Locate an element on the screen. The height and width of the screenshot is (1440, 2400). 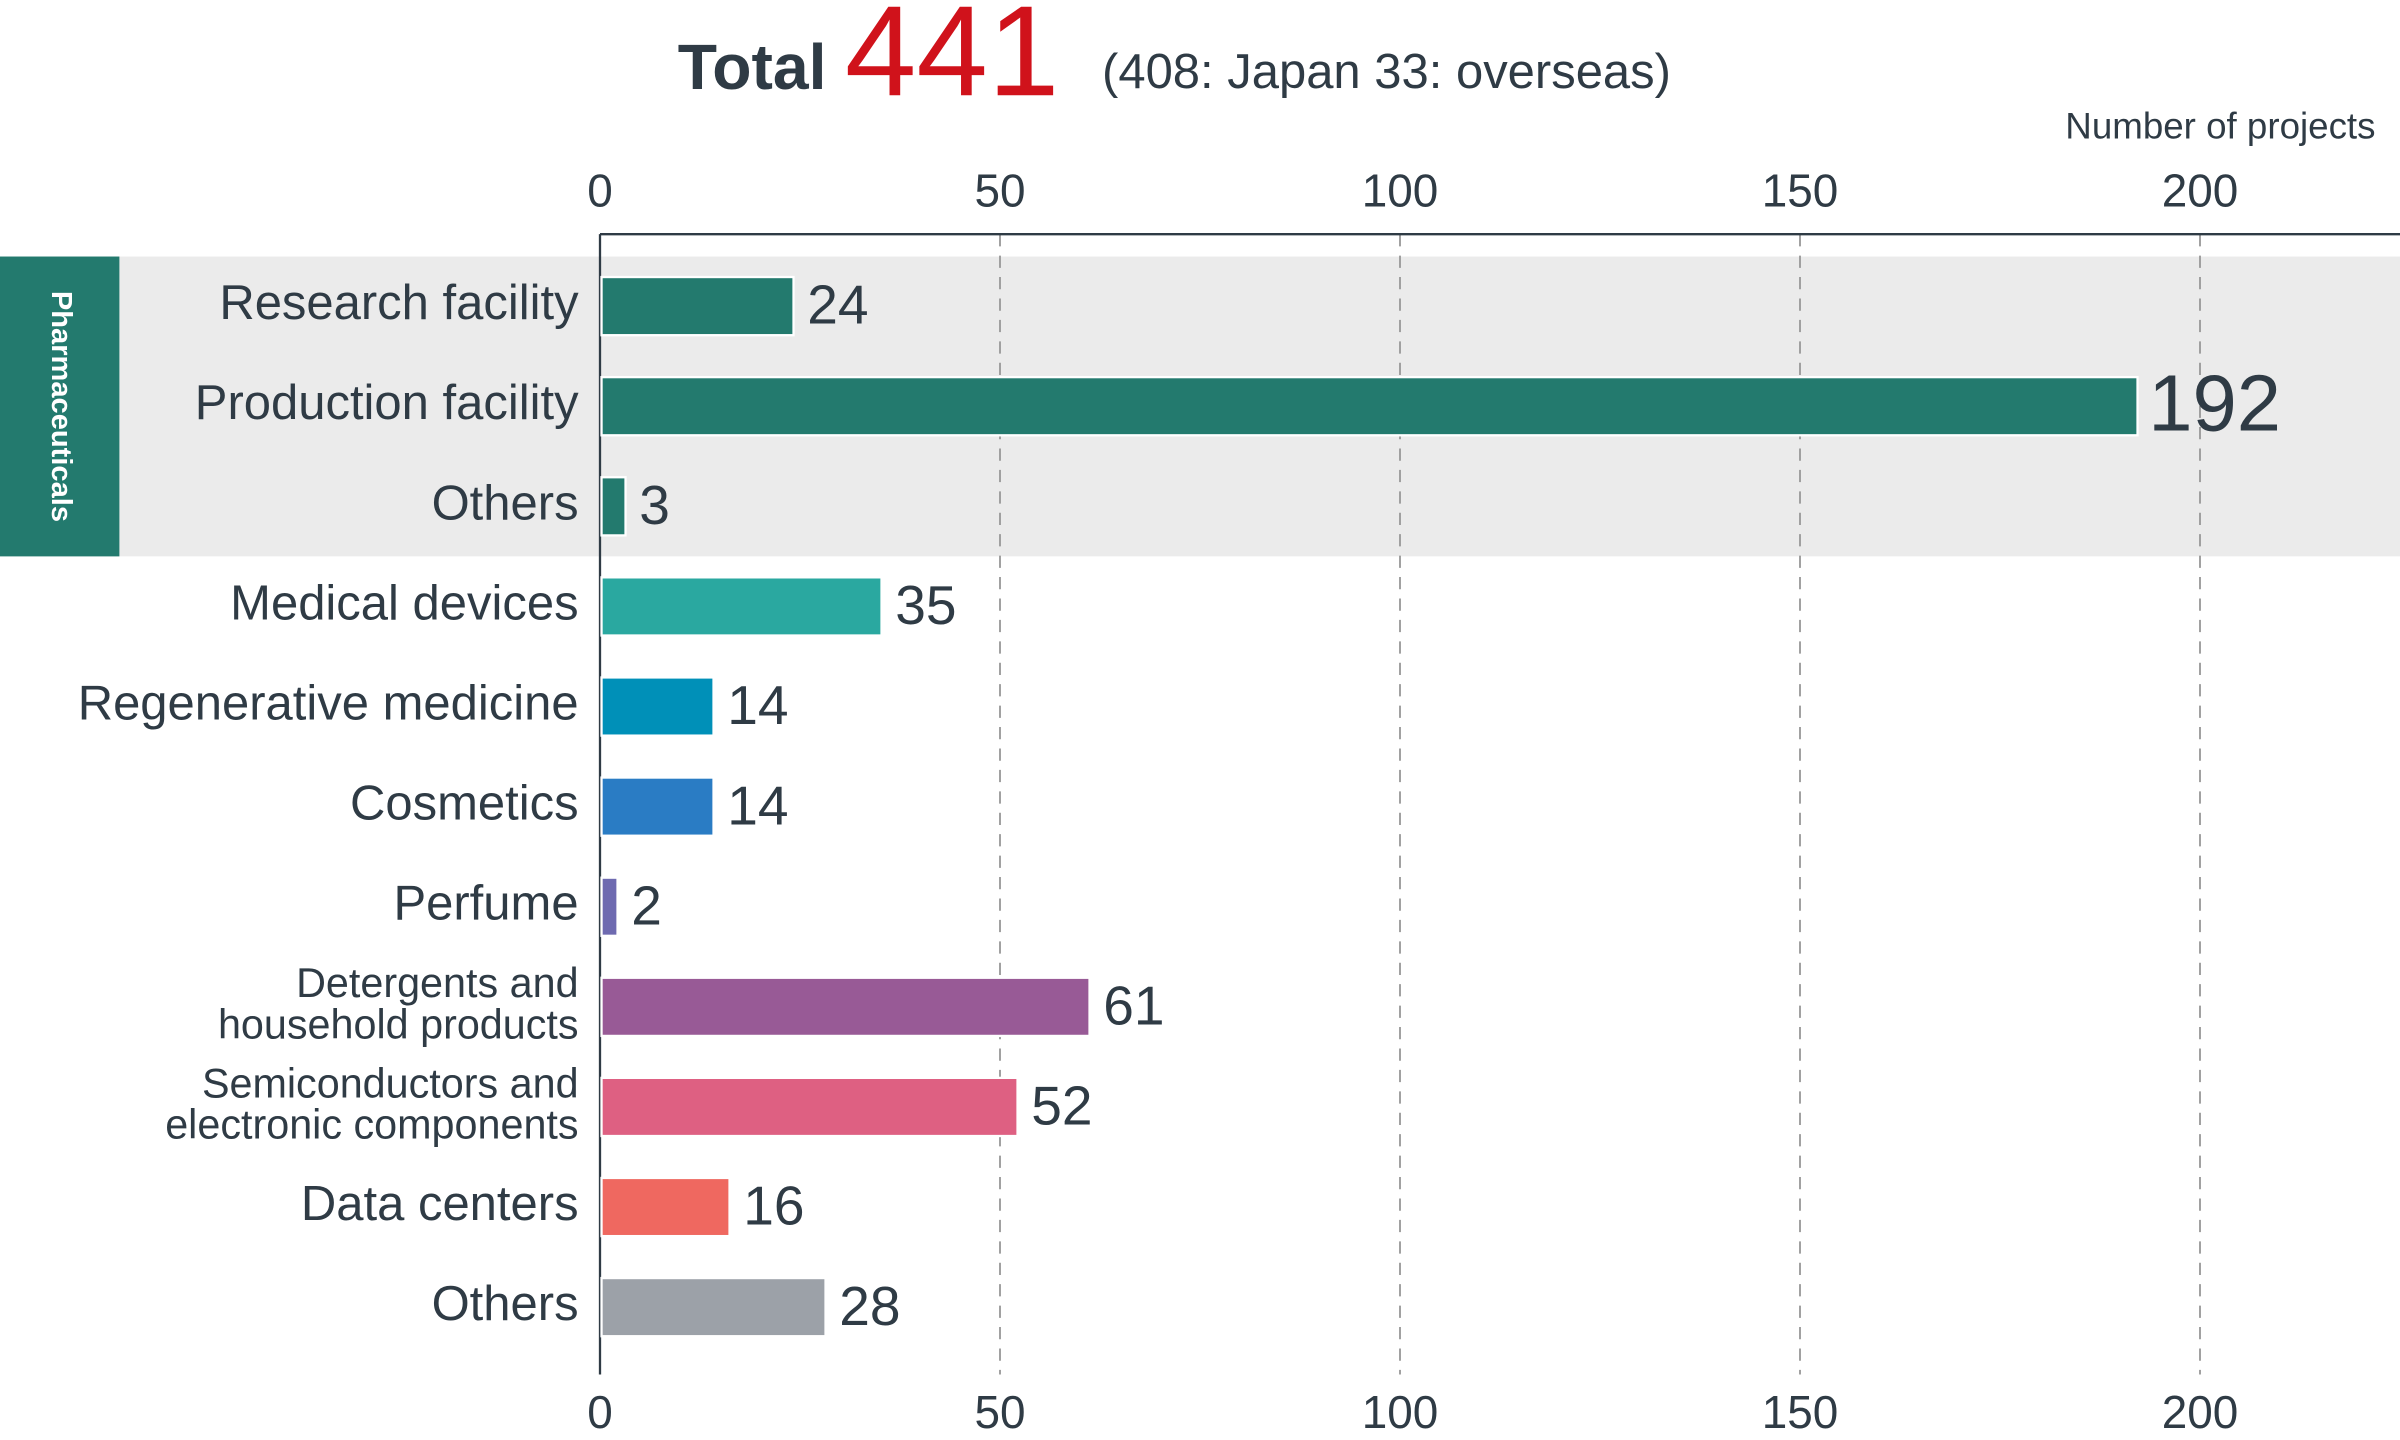
value-label: 24 is located at coordinates (837, 305).